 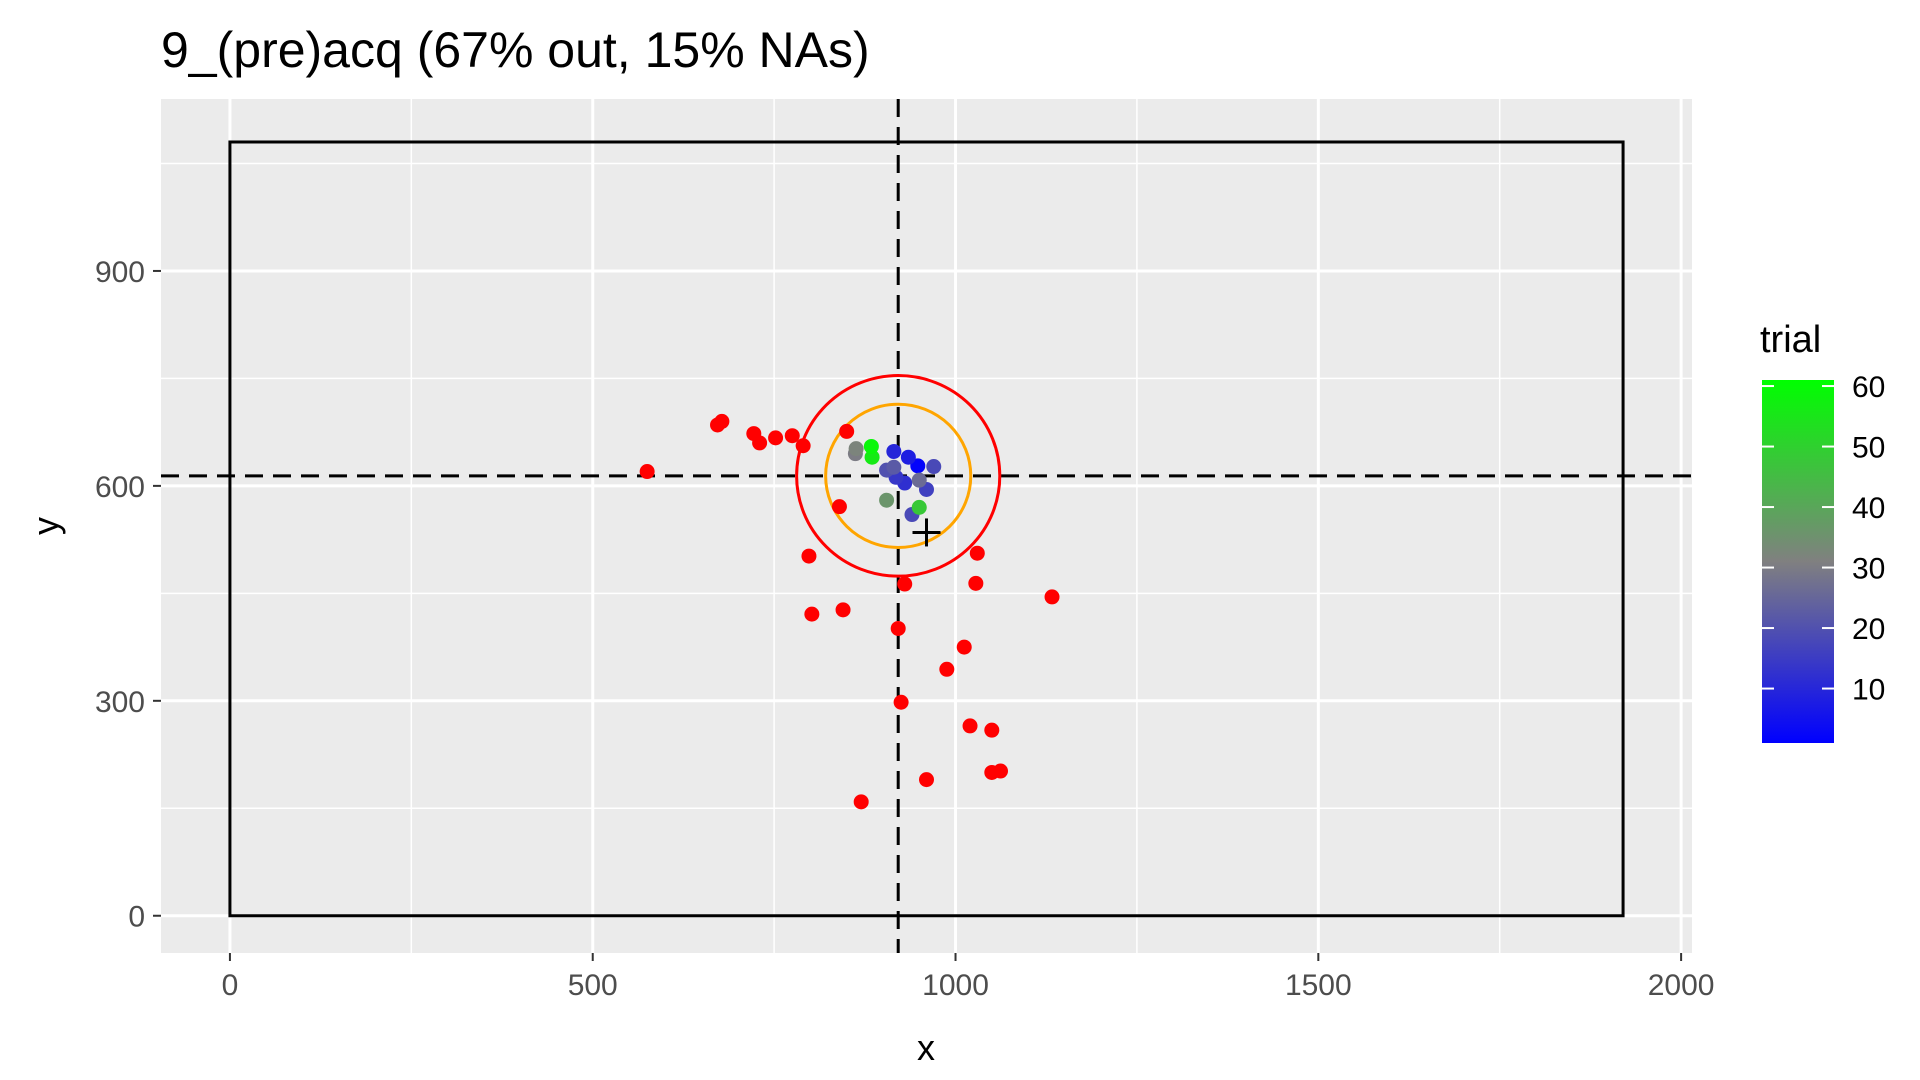 I want to click on y-tick-label: 300, so click(x=120, y=702).